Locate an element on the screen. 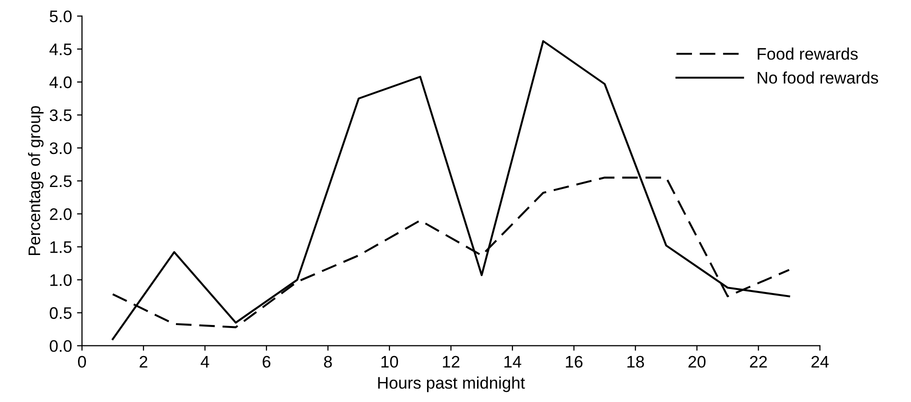  x-tick-label: 24 is located at coordinates (820, 362).